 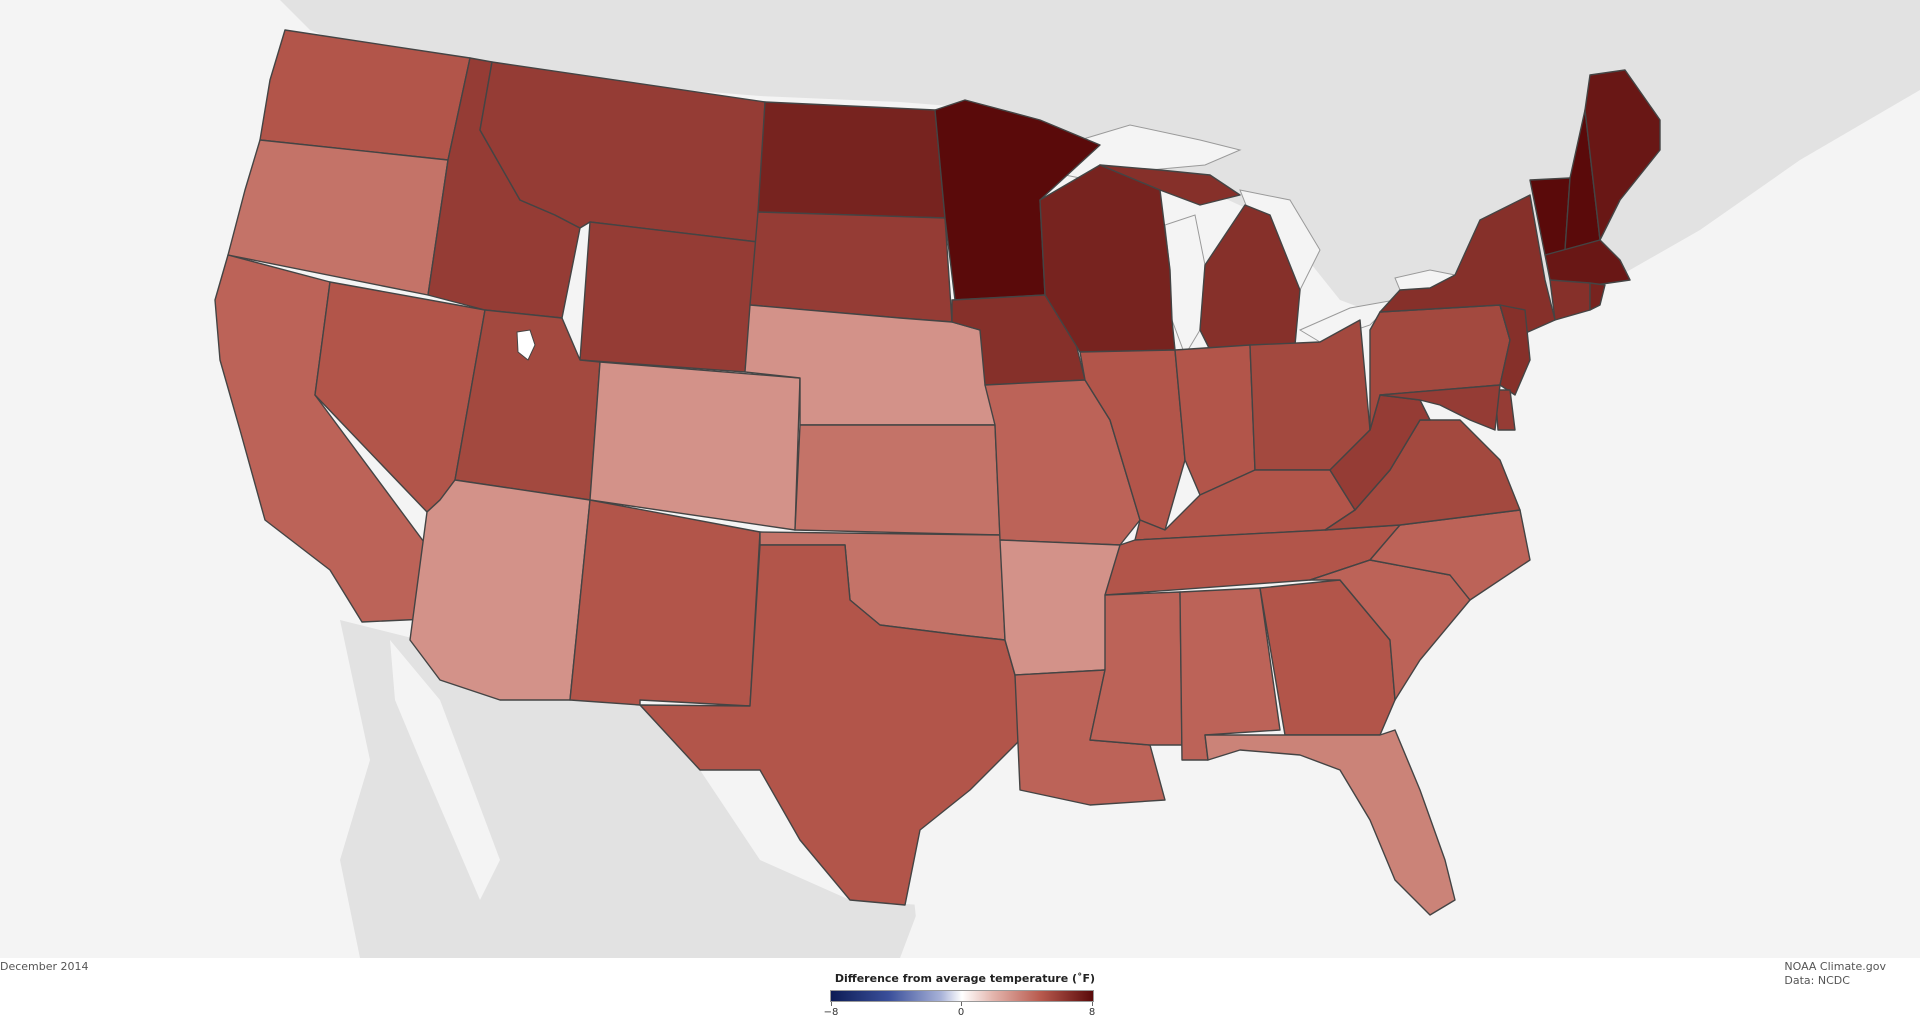 I want to click on great-salt-lake, so click(x=526, y=345).